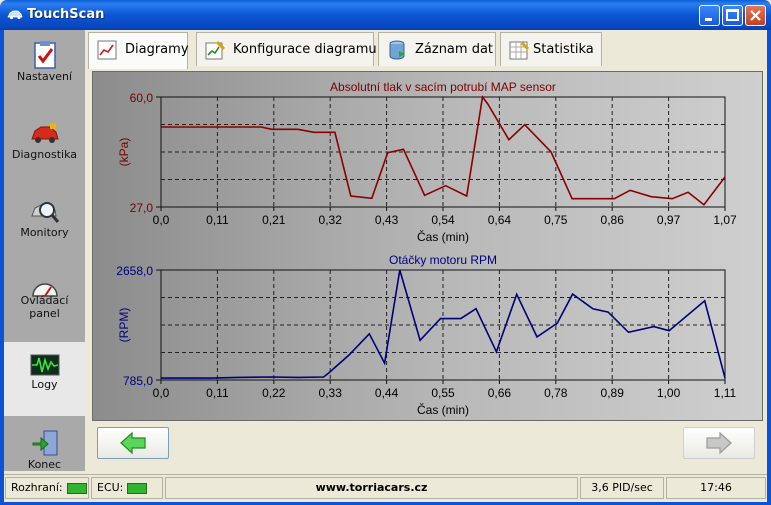 The height and width of the screenshot is (505, 771). I want to click on x-tick-label: 0,86, so click(613, 220).